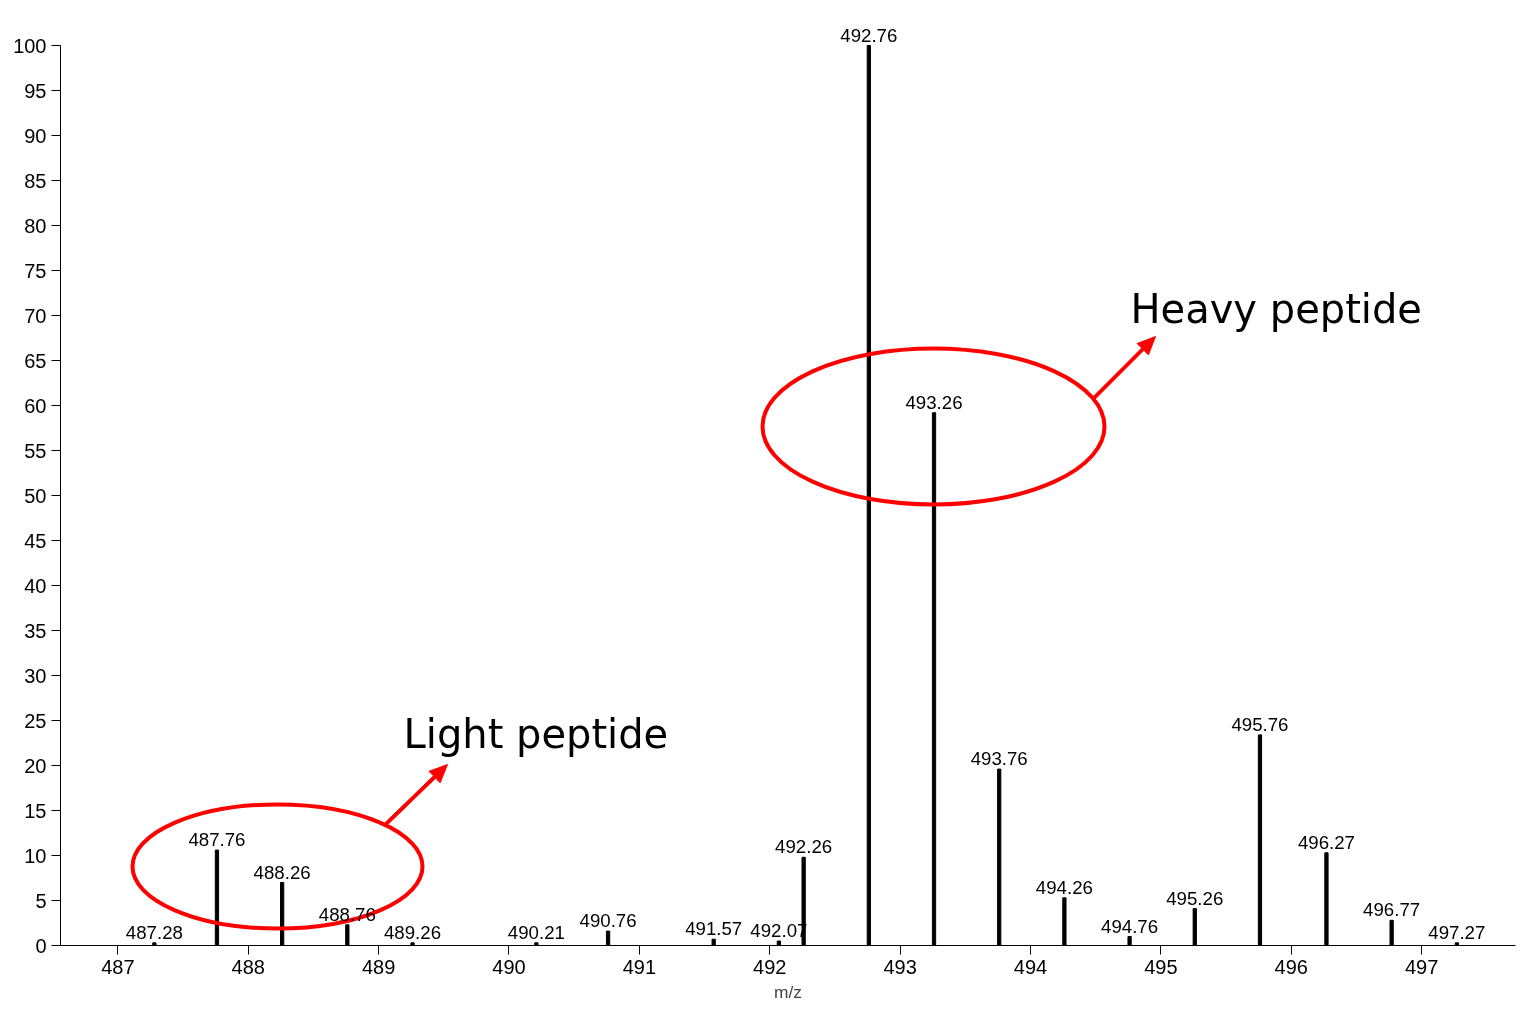 This screenshot has width=1526, height=1013. What do you see at coordinates (217, 840) in the screenshot?
I see `annotation: 487.76` at bounding box center [217, 840].